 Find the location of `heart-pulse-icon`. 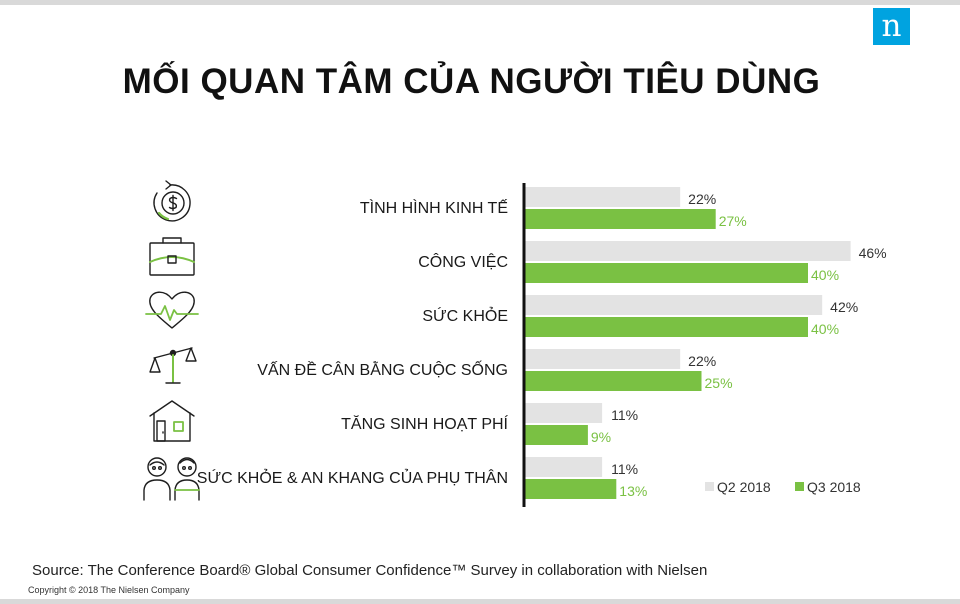

heart-pulse-icon is located at coordinates (172, 310).